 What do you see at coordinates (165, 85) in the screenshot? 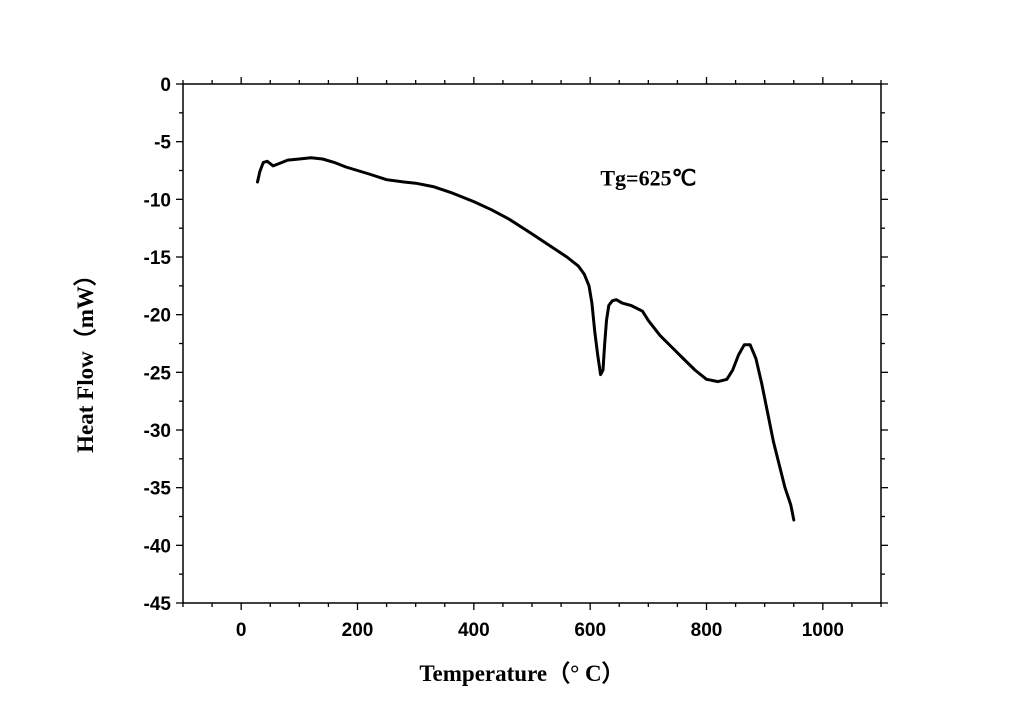
I see `y-tick-label: 0` at bounding box center [165, 85].